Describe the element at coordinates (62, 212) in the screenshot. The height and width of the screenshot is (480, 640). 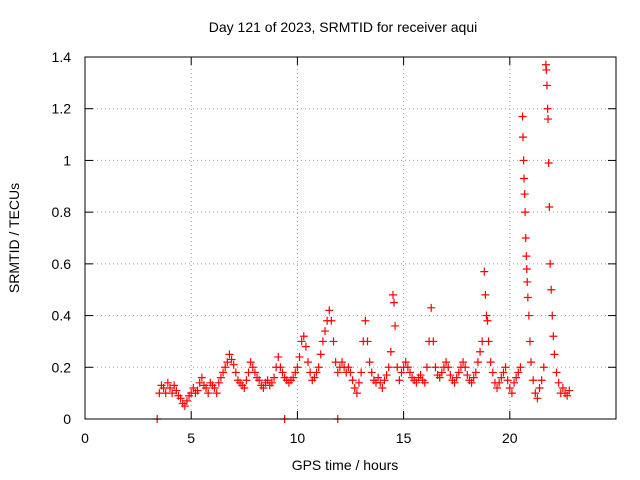
I see `y-tick-label: 0.8` at that location.